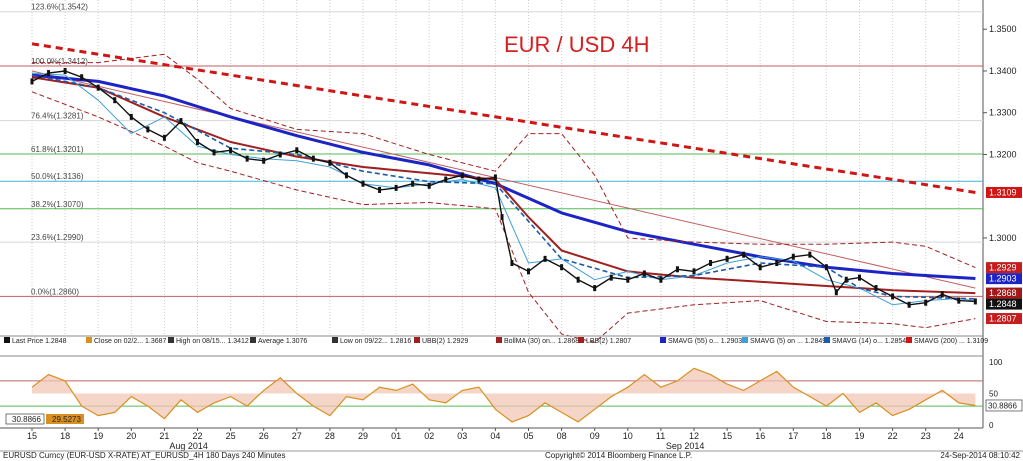  What do you see at coordinates (57, 204) in the screenshot?
I see `fib-level-label: 38.2%(1.3070)` at bounding box center [57, 204].